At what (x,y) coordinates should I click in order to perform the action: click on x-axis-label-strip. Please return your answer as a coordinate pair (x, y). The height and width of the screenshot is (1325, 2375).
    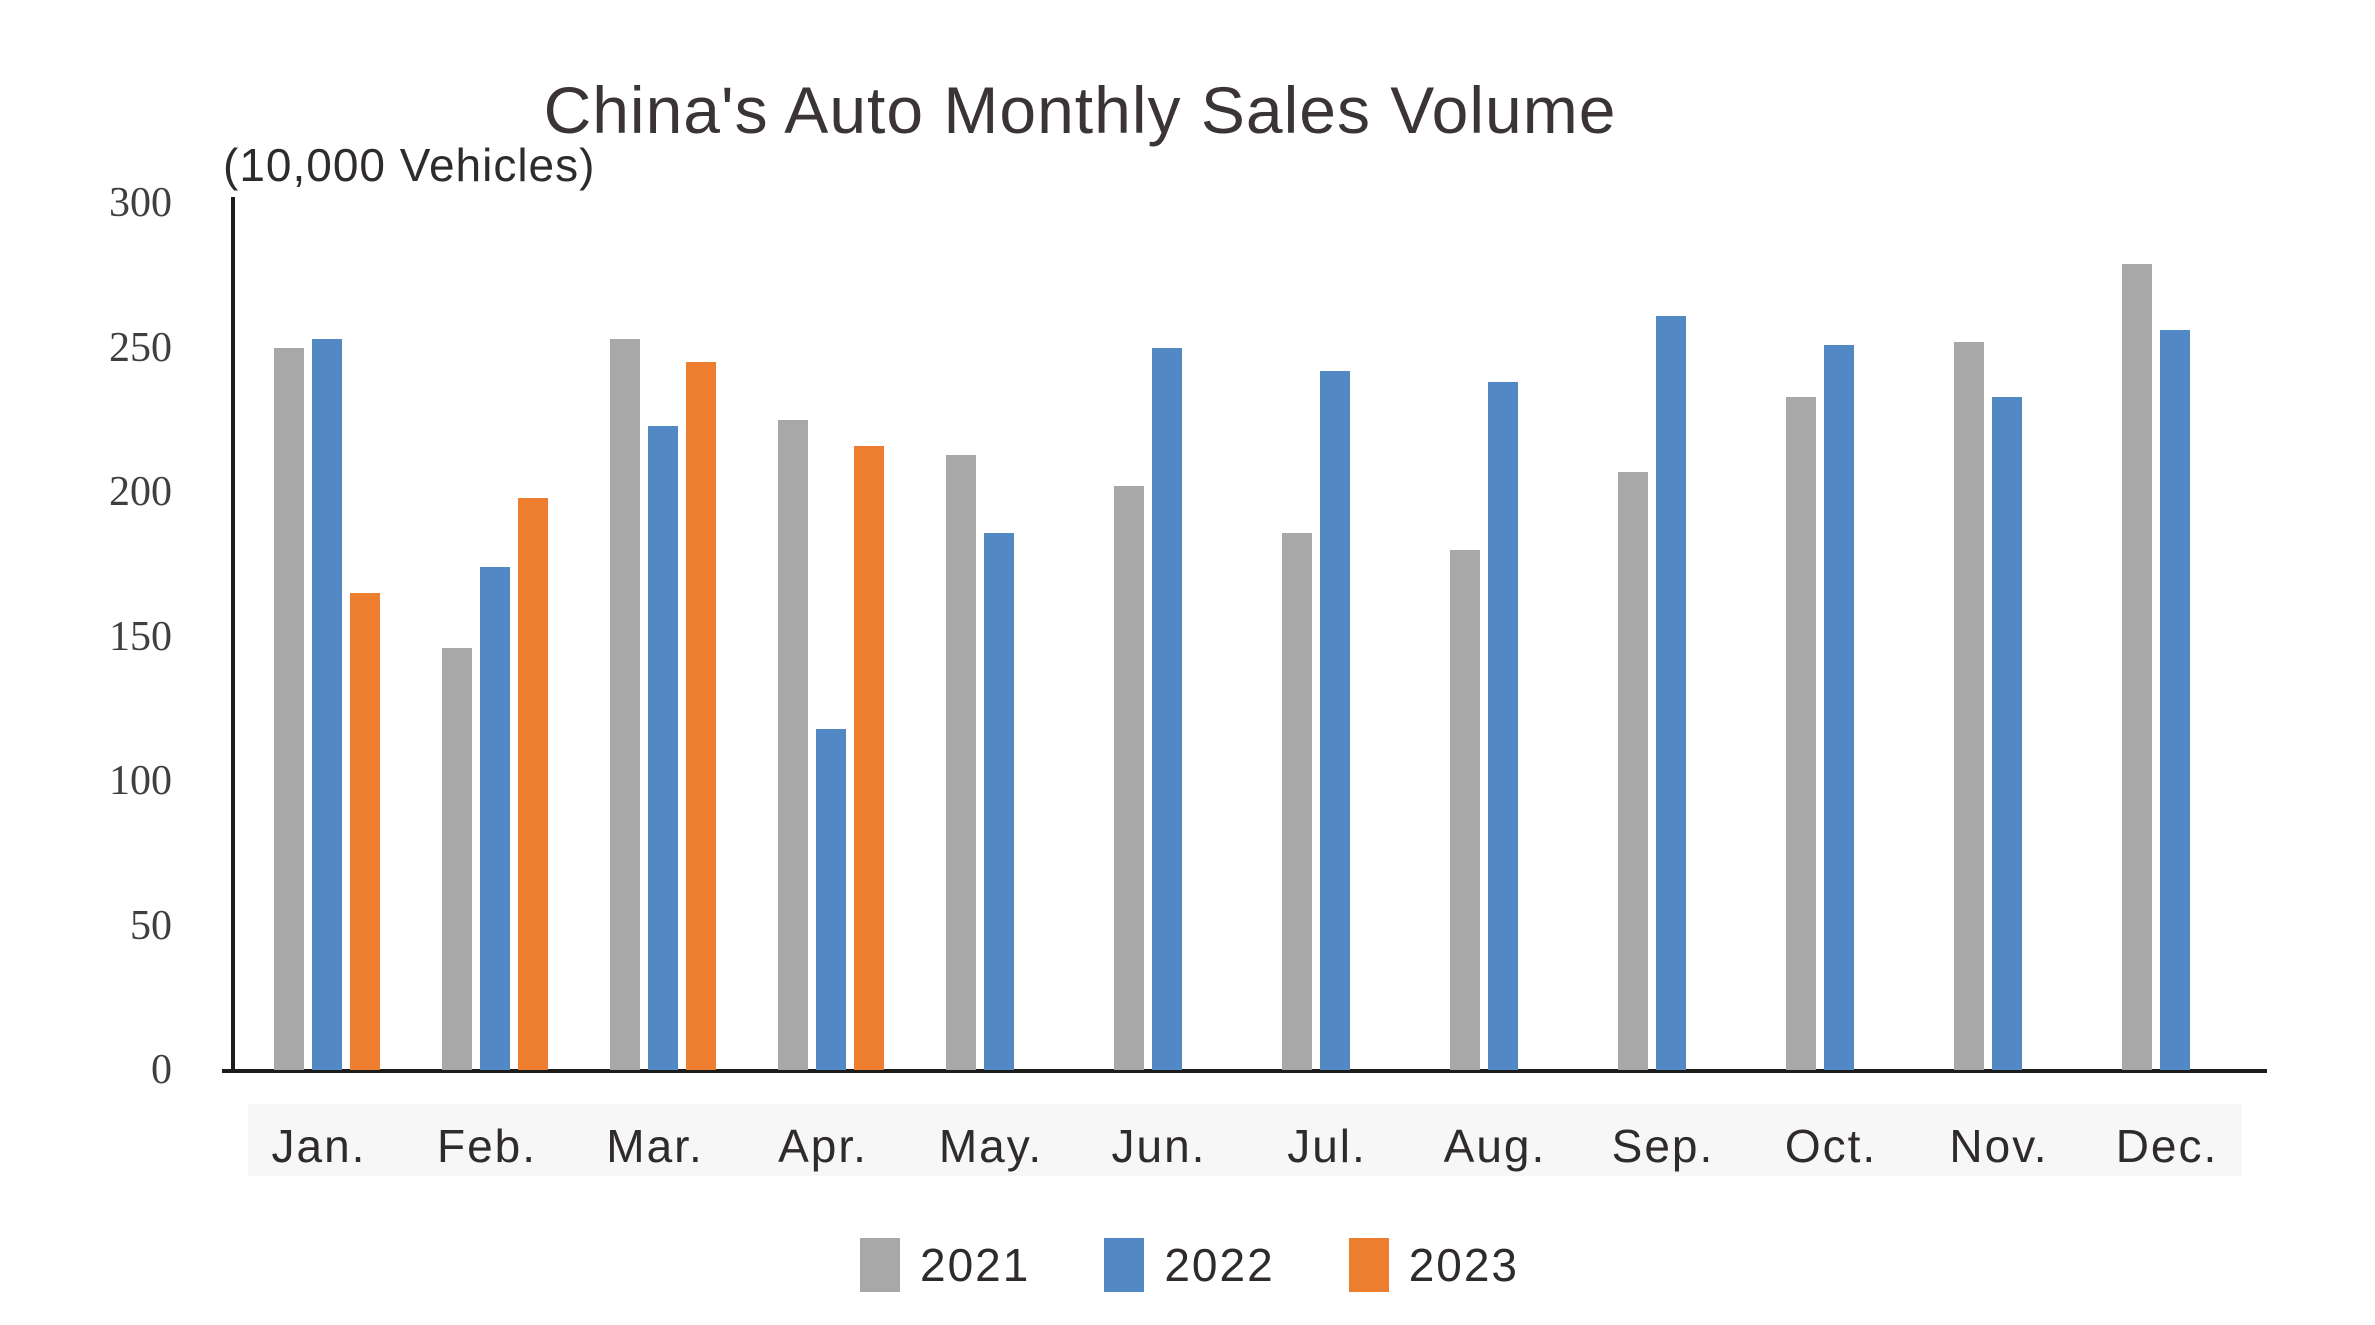
    Looking at the image, I should click on (1245, 1140).